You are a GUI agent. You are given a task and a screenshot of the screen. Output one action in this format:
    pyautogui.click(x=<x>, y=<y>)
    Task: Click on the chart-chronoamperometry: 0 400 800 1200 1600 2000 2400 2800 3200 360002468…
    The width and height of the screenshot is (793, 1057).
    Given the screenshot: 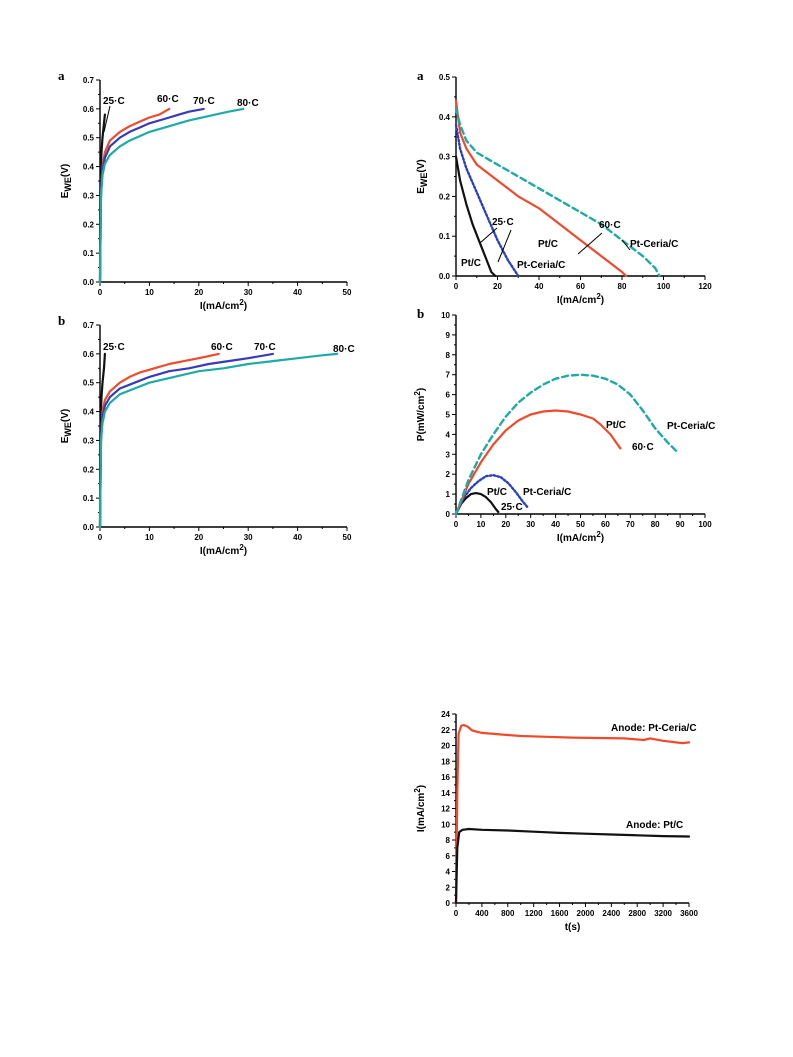 What is the action you would take?
    pyautogui.click(x=555, y=821)
    